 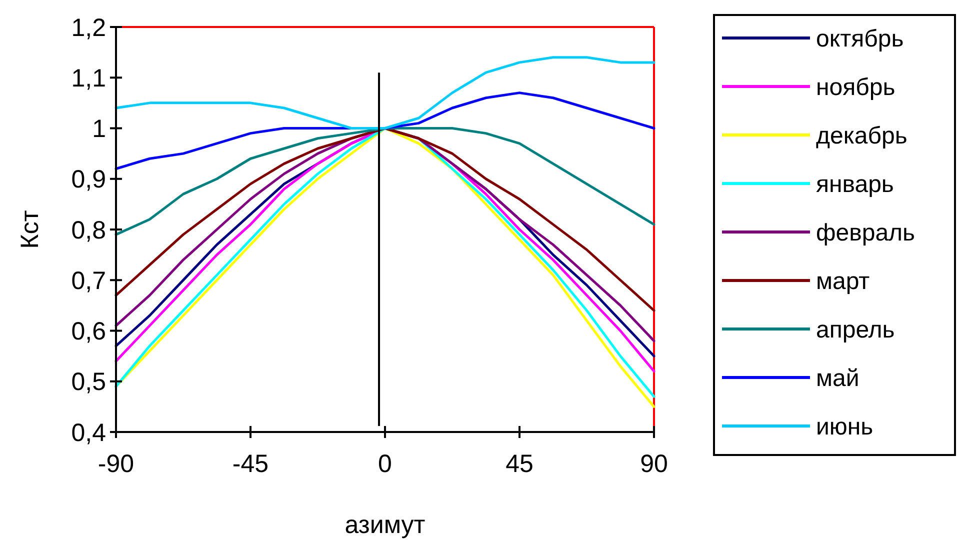 What do you see at coordinates (654, 464) in the screenshot?
I see `x-tick-label: 90` at bounding box center [654, 464].